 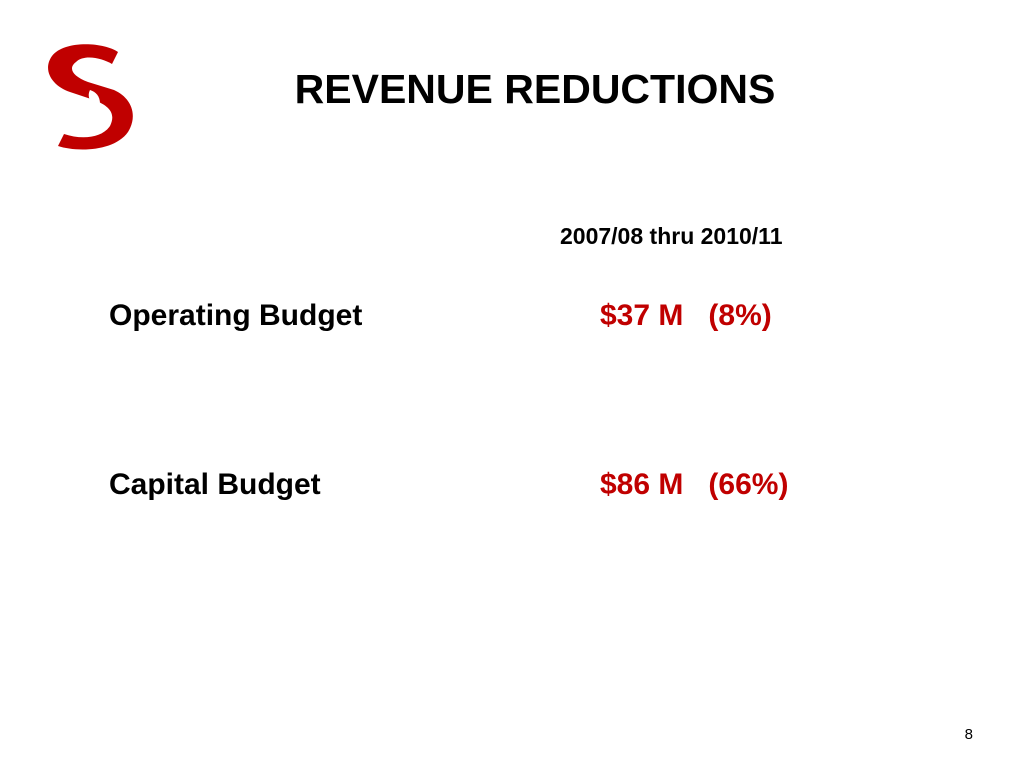 What do you see at coordinates (236, 315) in the screenshot?
I see `operating-budget-label: Operating Budget` at bounding box center [236, 315].